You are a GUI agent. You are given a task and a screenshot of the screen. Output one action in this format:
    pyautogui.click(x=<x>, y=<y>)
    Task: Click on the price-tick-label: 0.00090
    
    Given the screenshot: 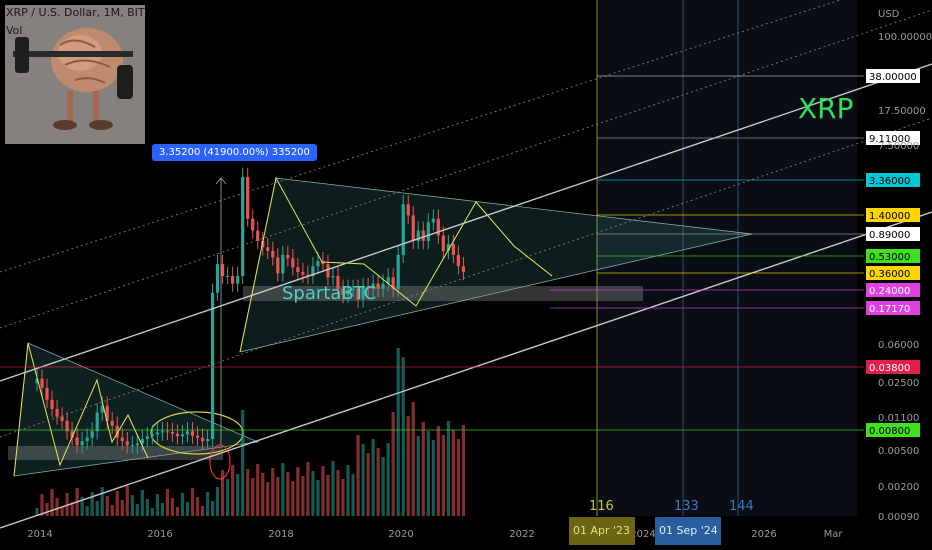 What is the action you would take?
    pyautogui.click(x=898, y=517)
    